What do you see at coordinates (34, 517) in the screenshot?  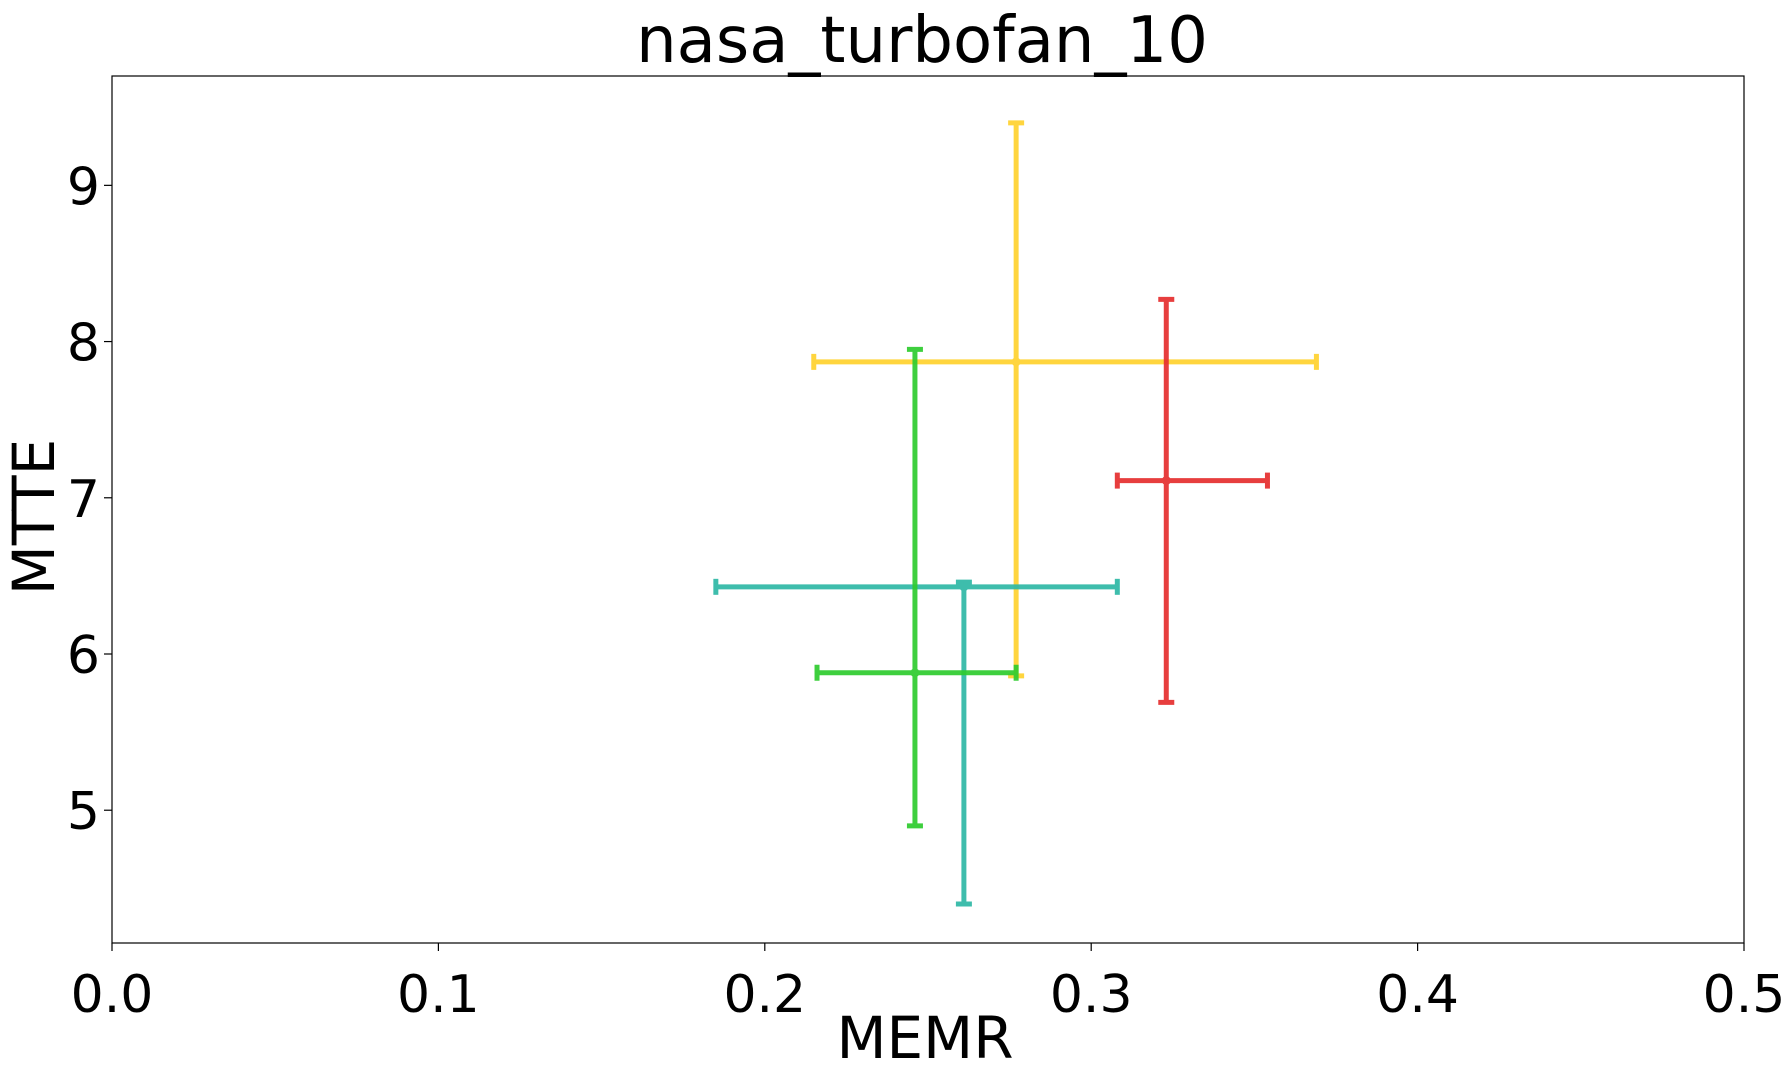 I see `y-axis-label: MTTE` at bounding box center [34, 517].